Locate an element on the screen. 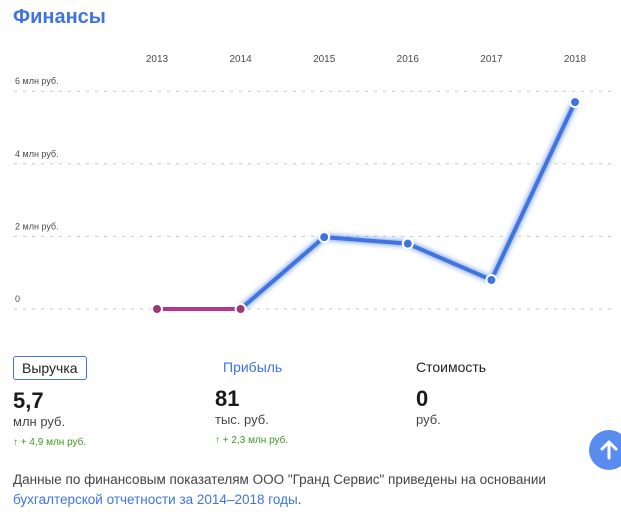 This screenshot has height=512, width=621. data-point-2016 is located at coordinates (407, 243).